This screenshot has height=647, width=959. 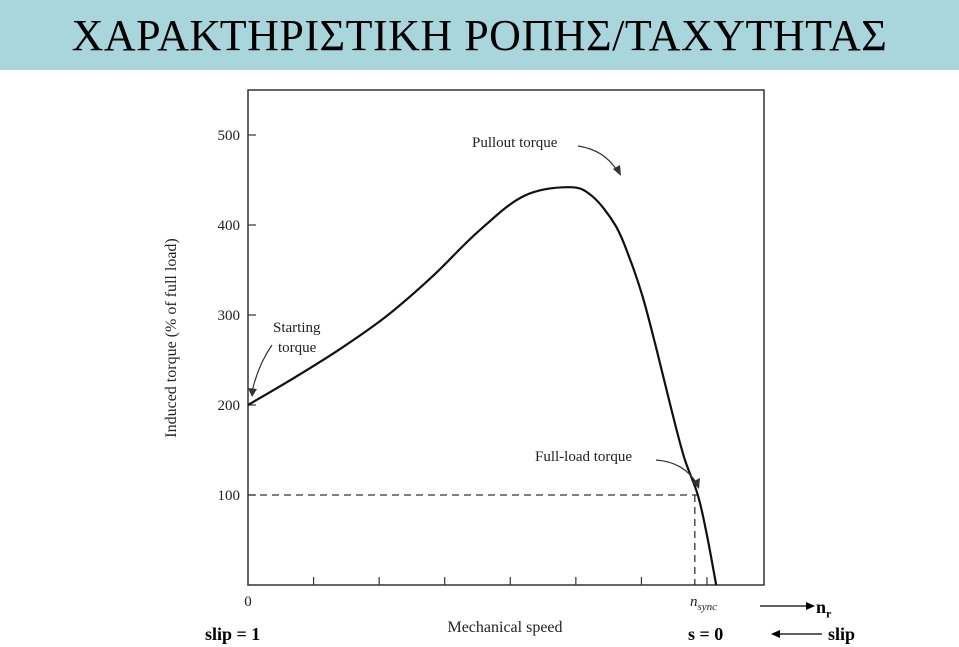 What do you see at coordinates (708, 607) in the screenshot?
I see `x-tick-nsync-sub: sync` at bounding box center [708, 607].